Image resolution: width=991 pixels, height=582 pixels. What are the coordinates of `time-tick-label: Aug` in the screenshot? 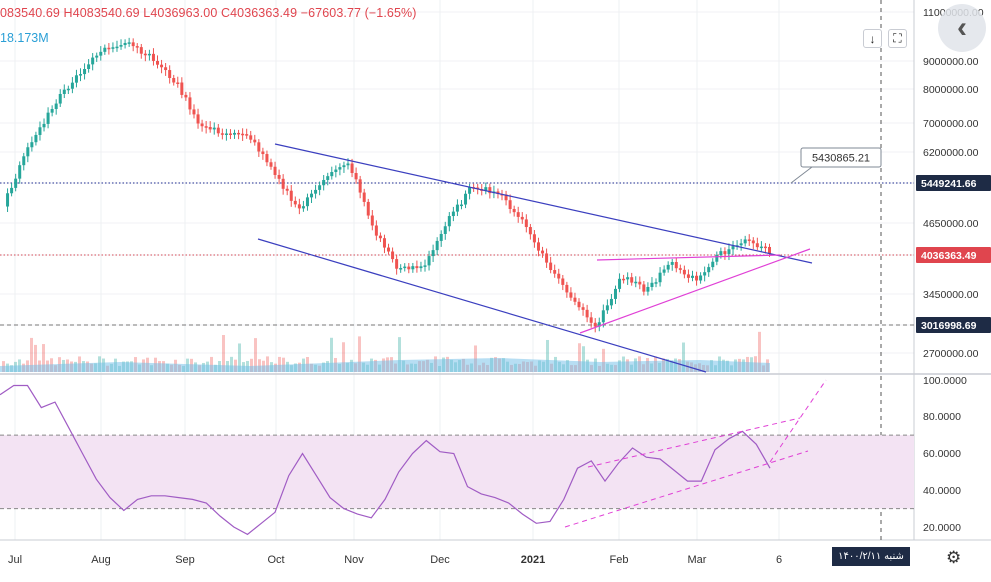 It's located at (101, 560).